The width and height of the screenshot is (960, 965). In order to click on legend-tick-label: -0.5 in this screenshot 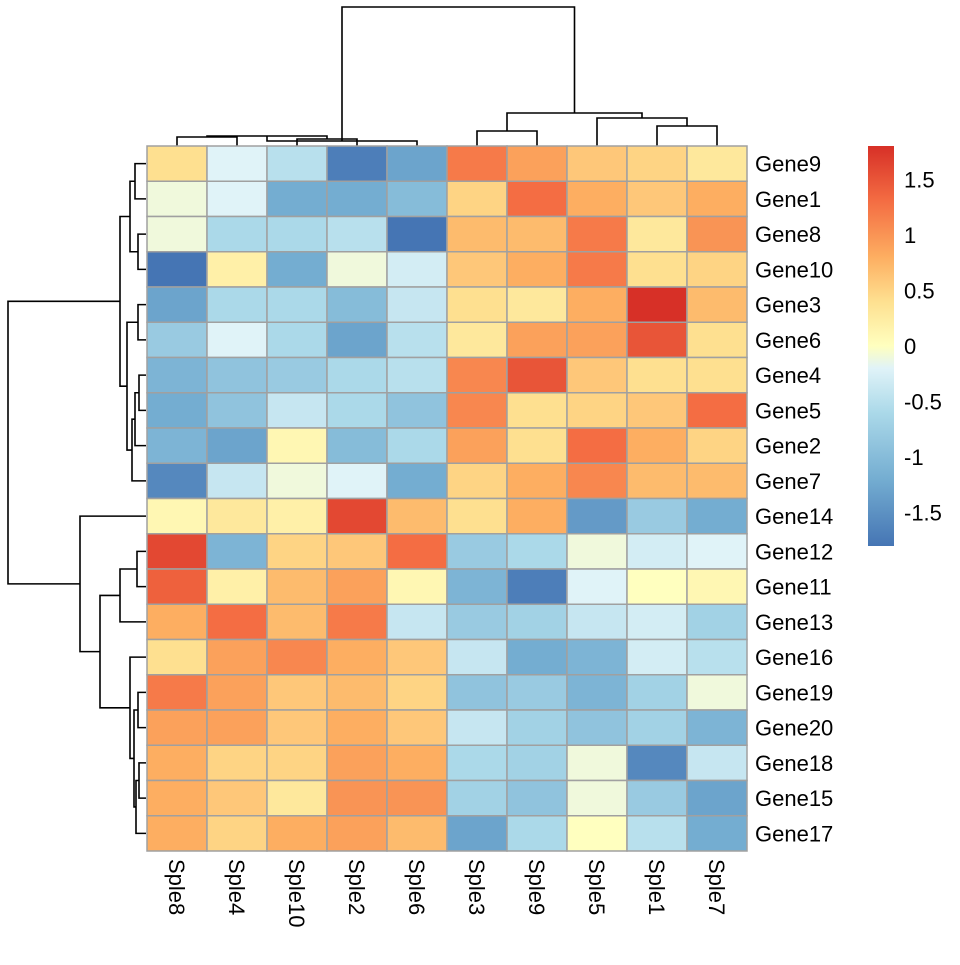, I will do `click(923, 402)`.